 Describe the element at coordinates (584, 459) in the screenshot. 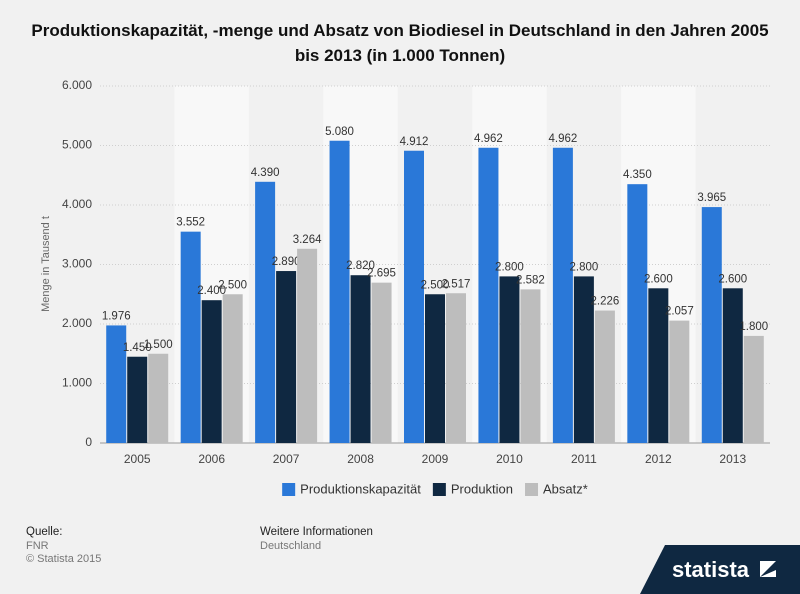

I see `x-tick-label: 2011` at that location.